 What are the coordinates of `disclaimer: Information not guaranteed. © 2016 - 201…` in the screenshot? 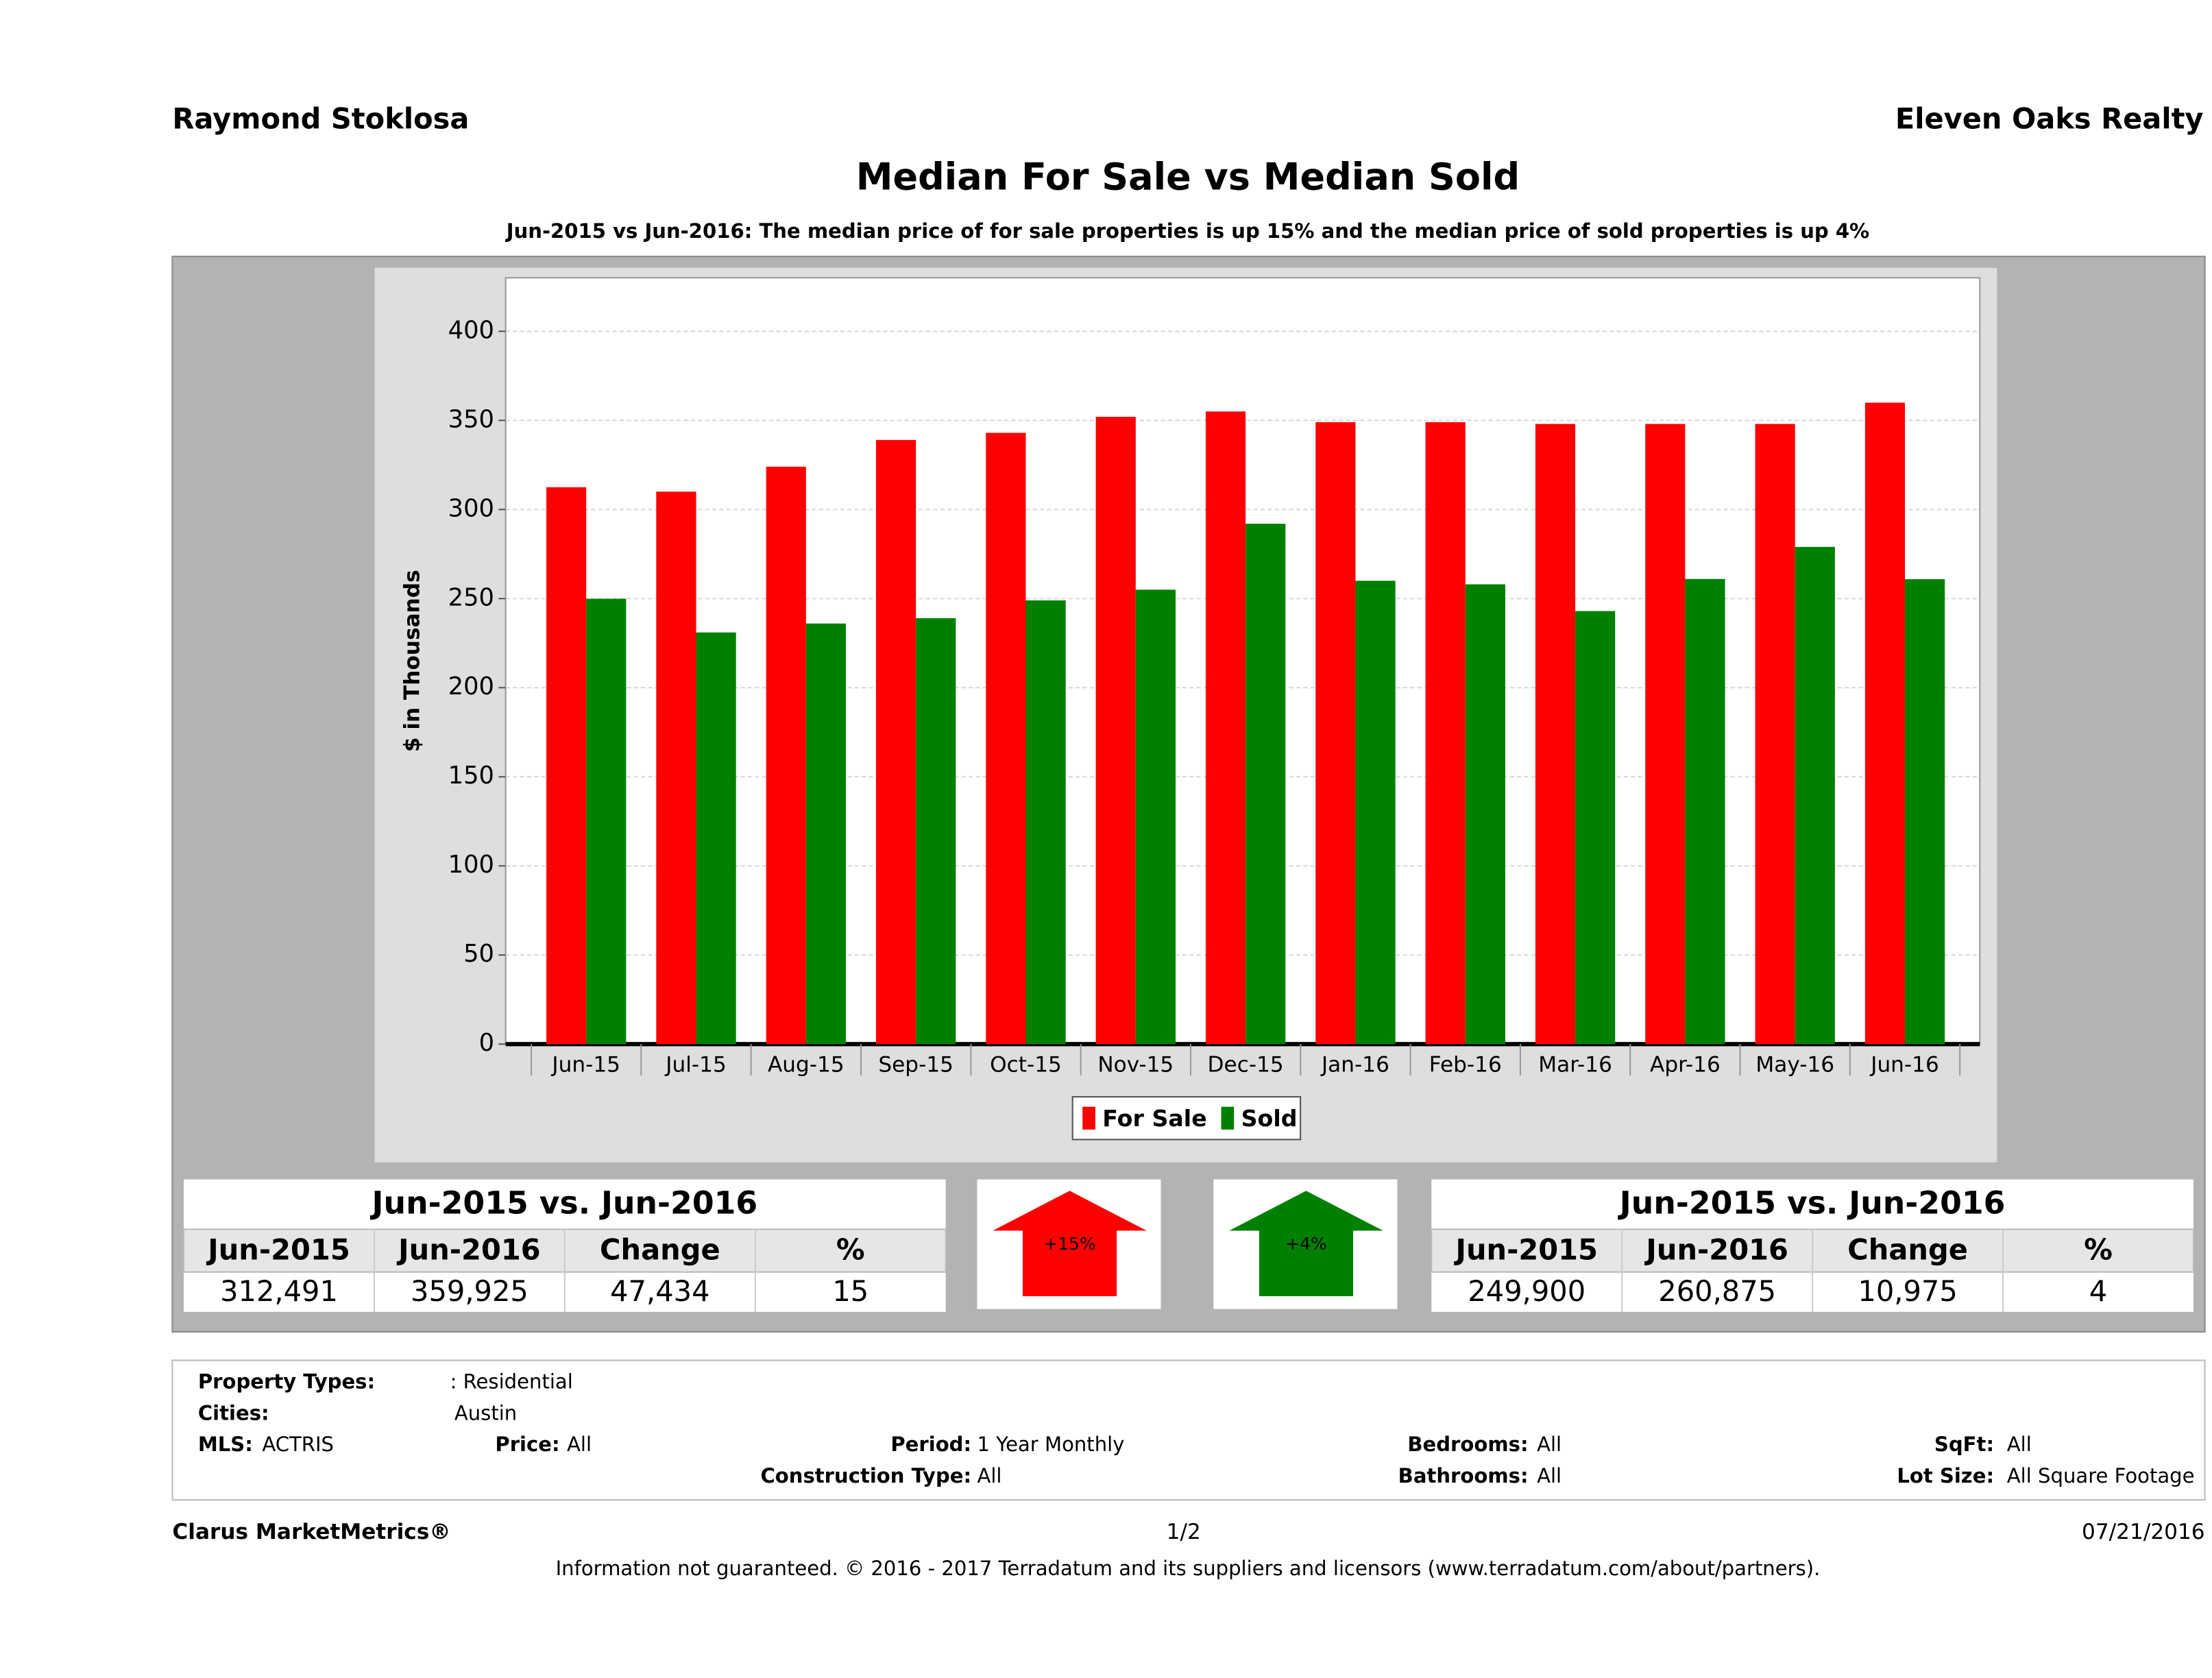 It's located at (1188, 1568).